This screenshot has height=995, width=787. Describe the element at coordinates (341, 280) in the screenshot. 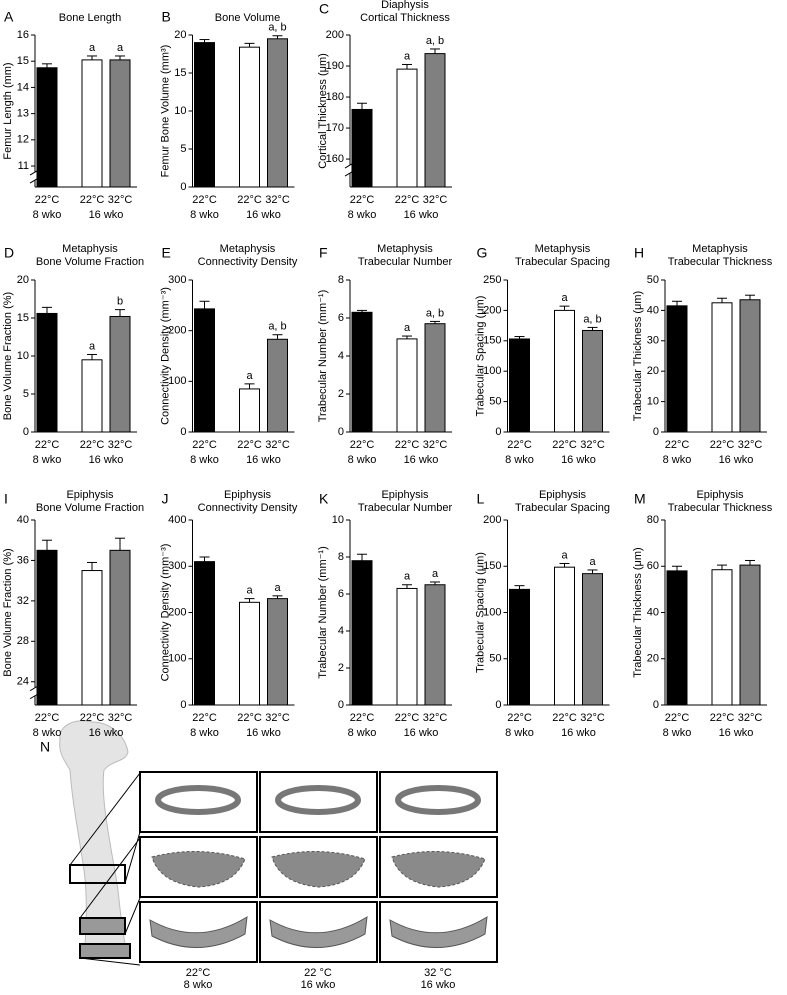

I see `y-tick-label: 8` at that location.